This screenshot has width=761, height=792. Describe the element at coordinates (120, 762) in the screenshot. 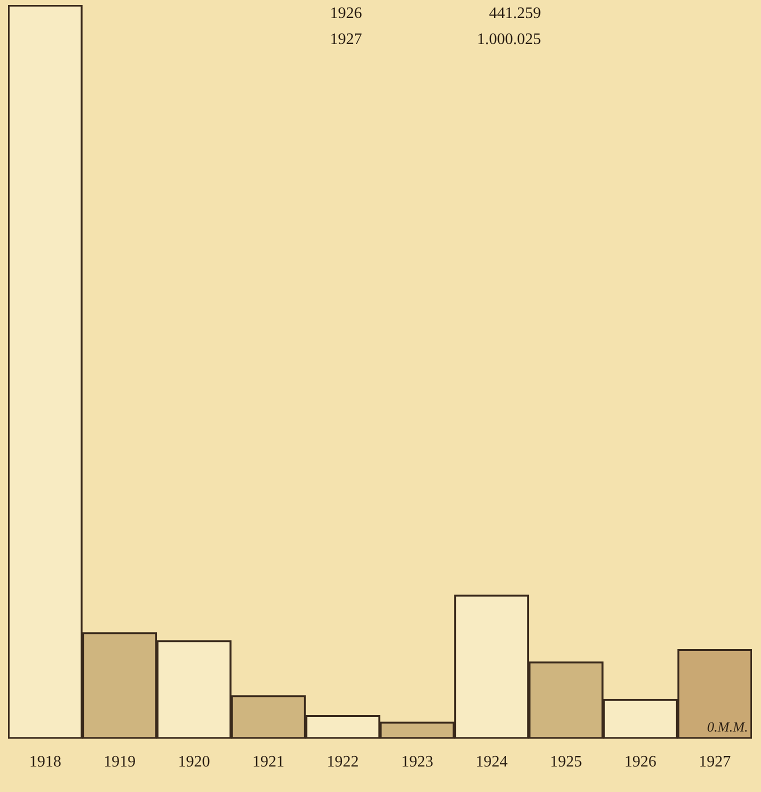

I see `x-tick-label: 1919` at that location.